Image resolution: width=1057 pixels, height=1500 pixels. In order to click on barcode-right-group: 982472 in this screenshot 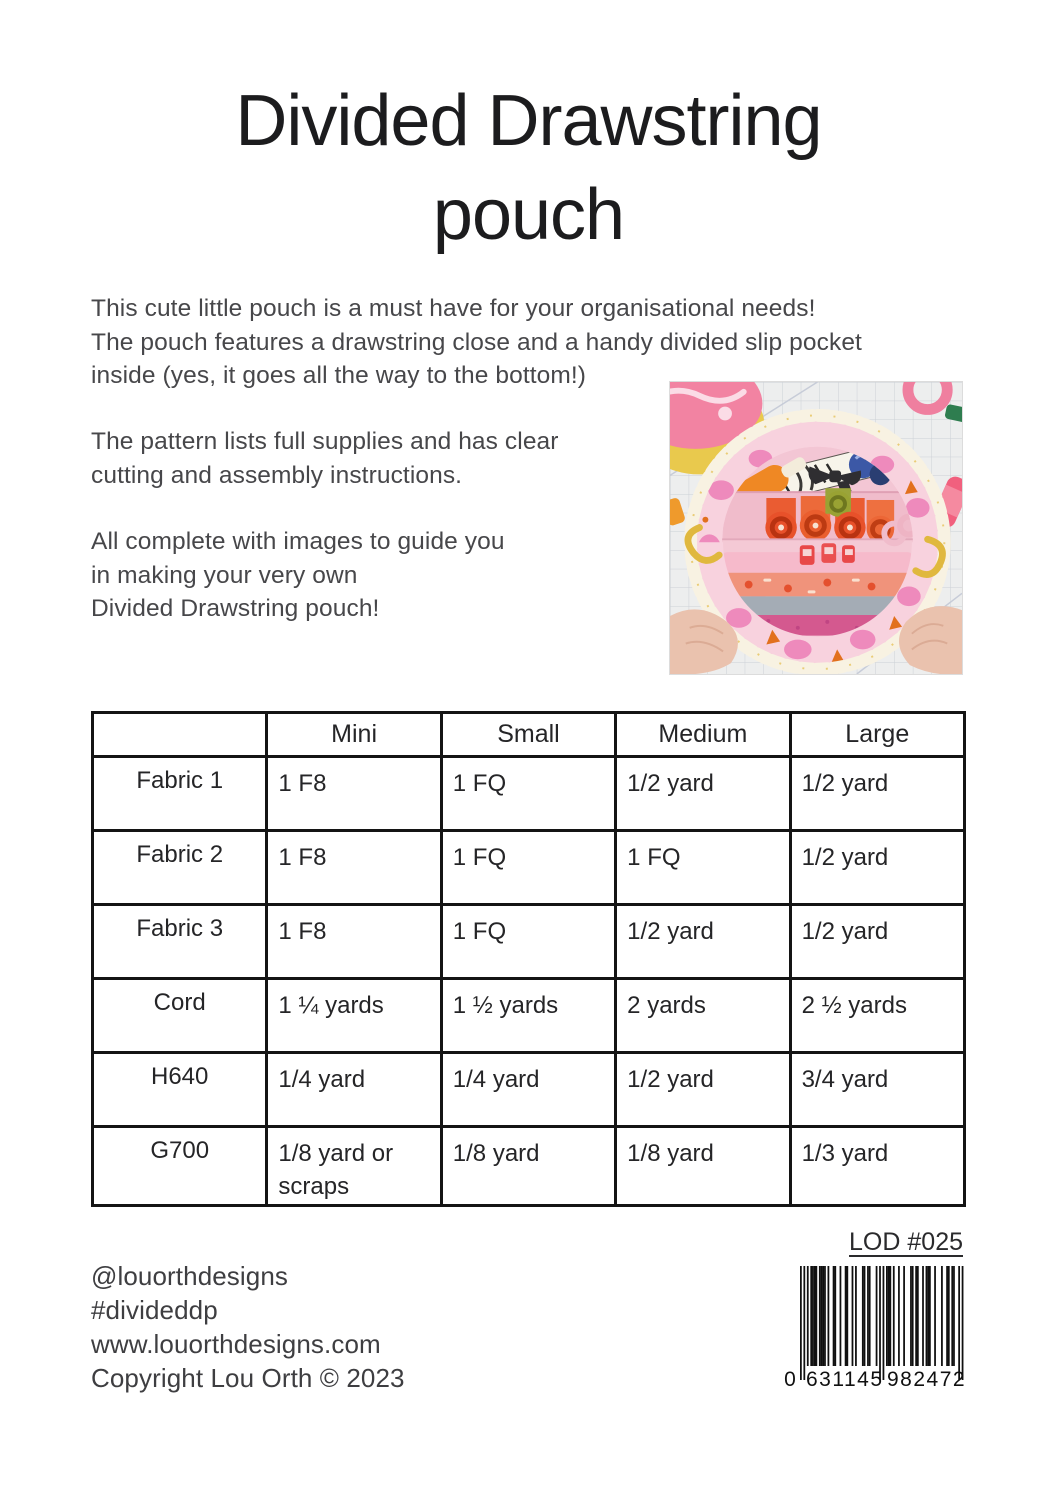, I will do `click(927, 1379)`.